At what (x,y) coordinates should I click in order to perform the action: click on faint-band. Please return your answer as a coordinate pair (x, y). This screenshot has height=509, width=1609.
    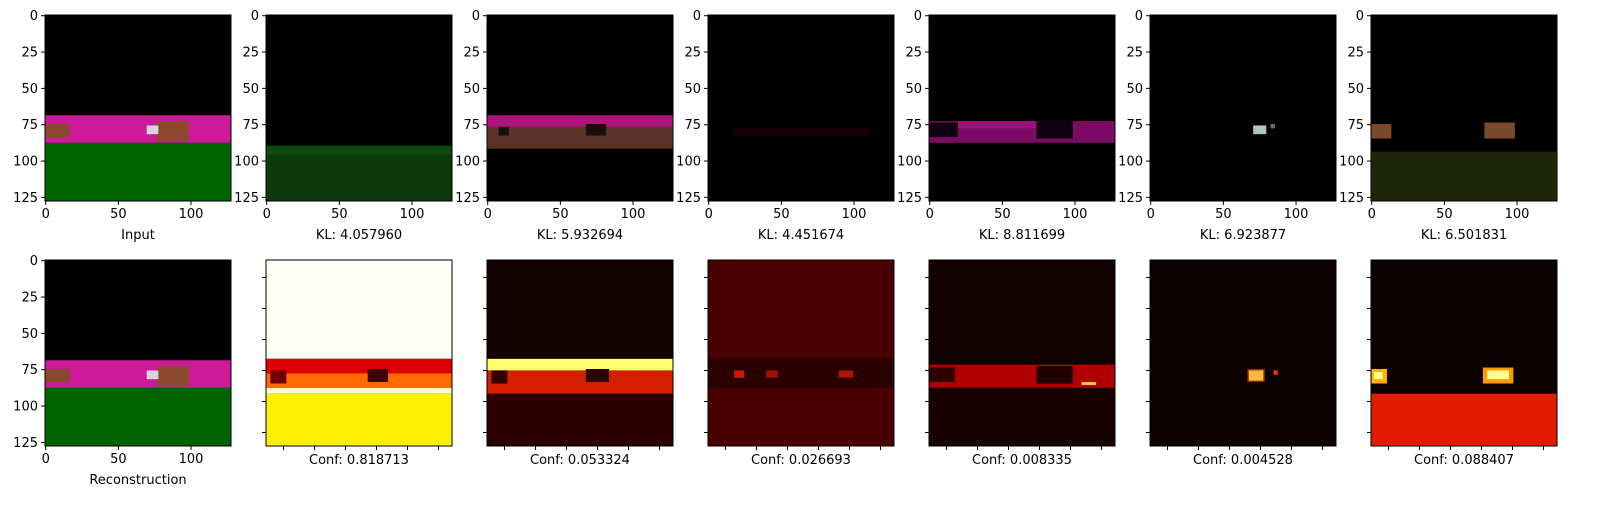
    Looking at the image, I should click on (801, 132).